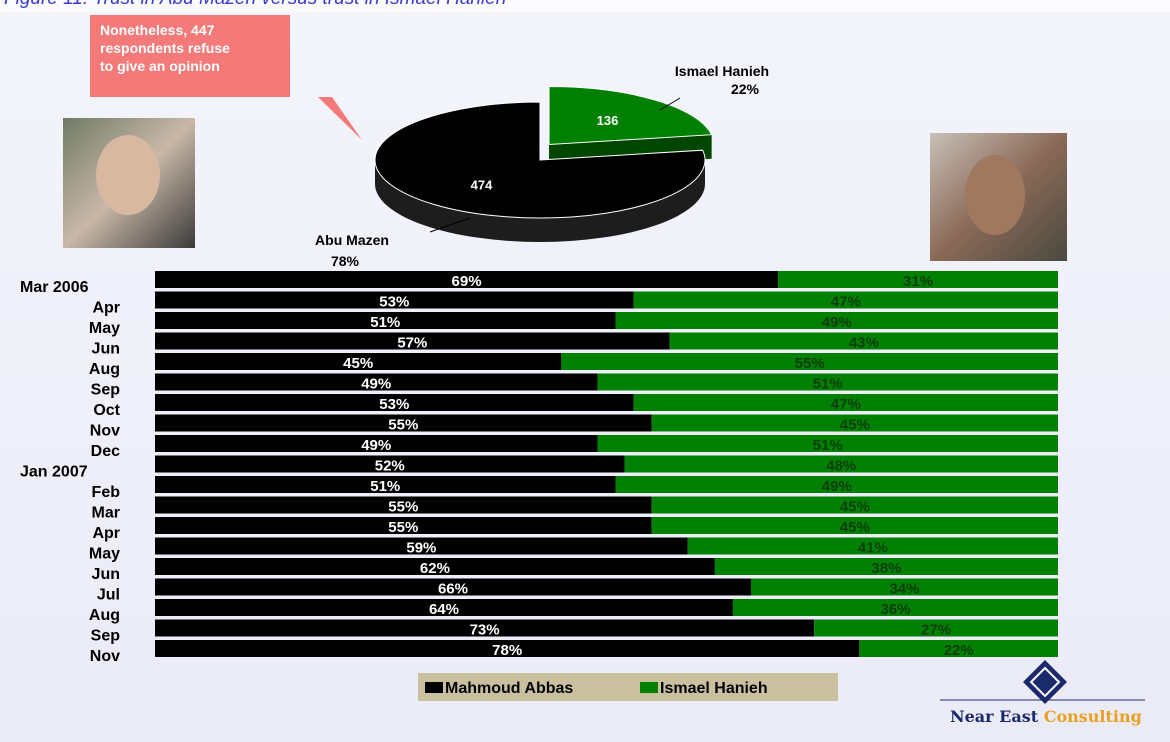  Describe the element at coordinates (453, 589) in the screenshot. I see `bar-value-label: 66%` at that location.